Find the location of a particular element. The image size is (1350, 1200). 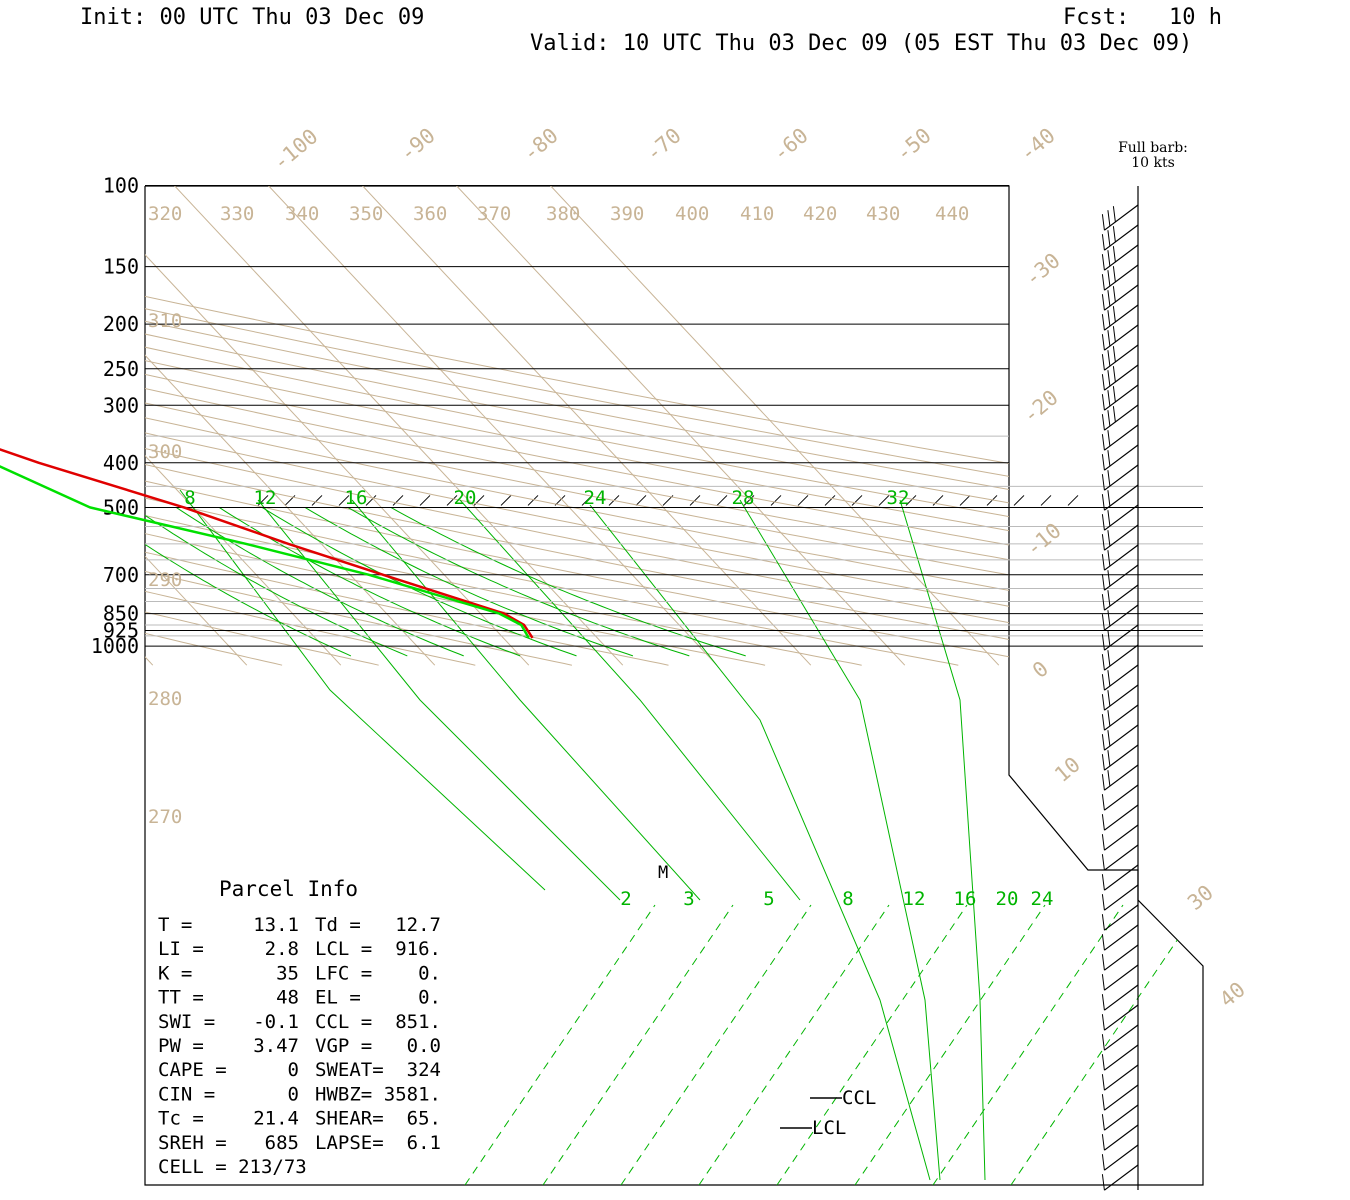

parcel-info-label: SWI = is located at coordinates (186, 1022).